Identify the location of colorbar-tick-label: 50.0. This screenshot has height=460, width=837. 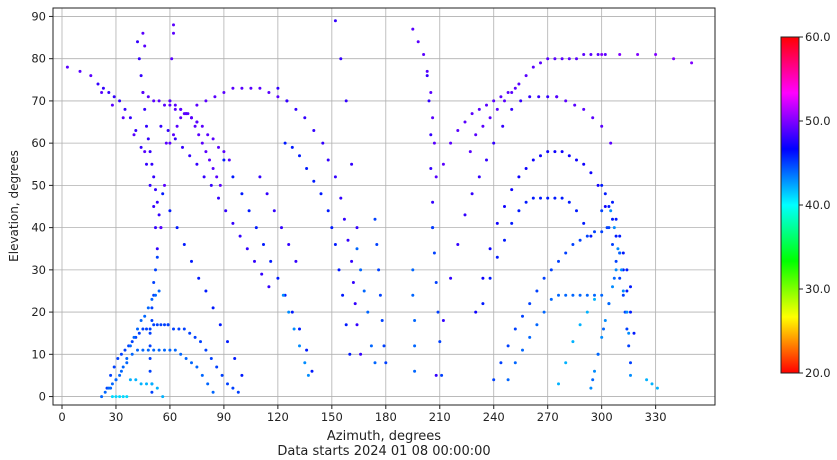
(818, 121).